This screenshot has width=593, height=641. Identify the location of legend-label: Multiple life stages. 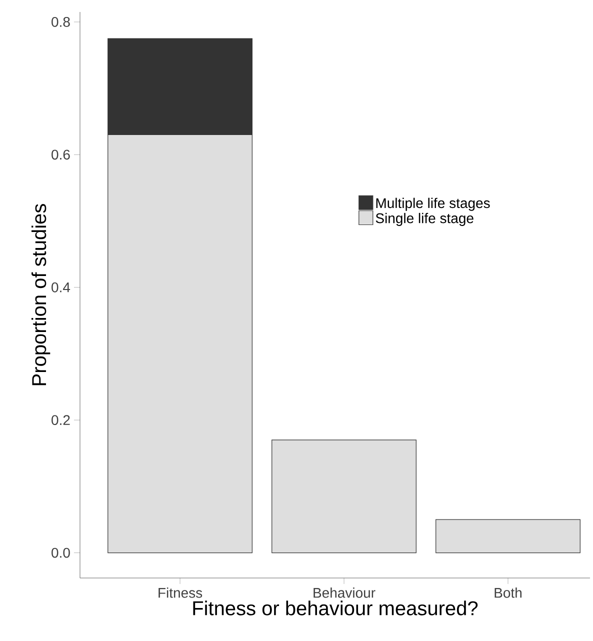
(433, 204).